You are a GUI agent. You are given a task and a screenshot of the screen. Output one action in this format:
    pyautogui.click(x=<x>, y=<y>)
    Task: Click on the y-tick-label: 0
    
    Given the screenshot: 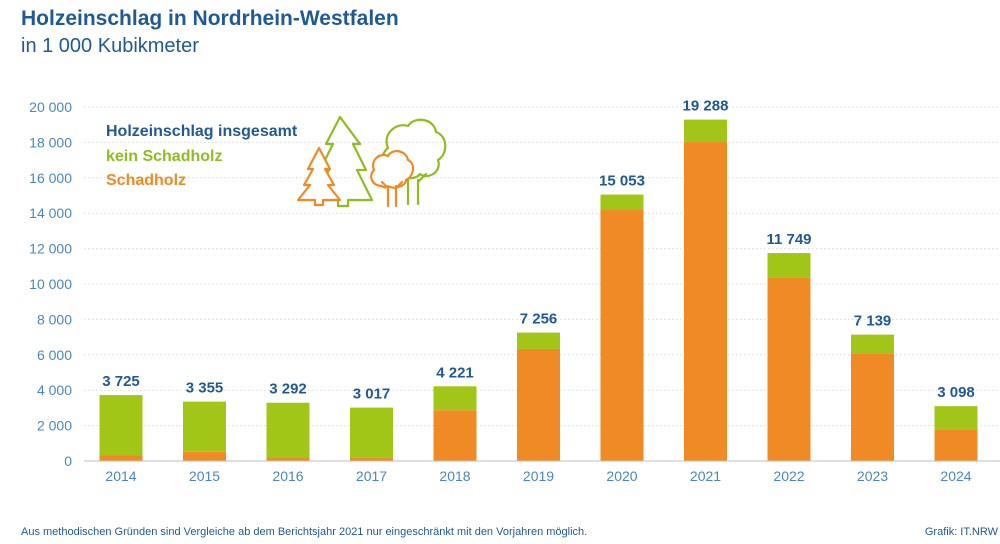 What is the action you would take?
    pyautogui.click(x=68, y=461)
    